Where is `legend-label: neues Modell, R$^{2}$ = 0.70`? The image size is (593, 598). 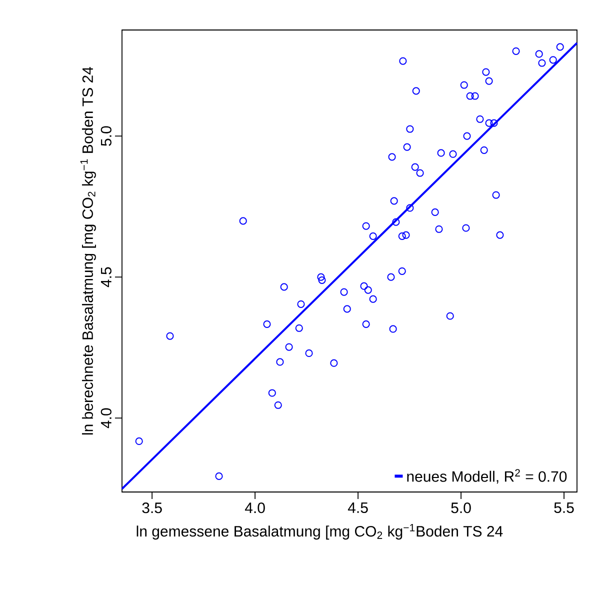
legend-label: neues Modell, R$^{2}$ = 0.70 is located at coordinates (487, 476).